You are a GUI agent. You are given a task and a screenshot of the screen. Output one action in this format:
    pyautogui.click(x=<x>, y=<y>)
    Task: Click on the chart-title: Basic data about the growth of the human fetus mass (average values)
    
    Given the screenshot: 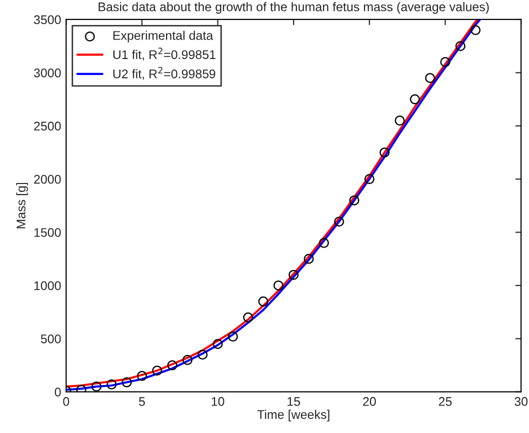 What is the action you would take?
    pyautogui.click(x=293, y=8)
    